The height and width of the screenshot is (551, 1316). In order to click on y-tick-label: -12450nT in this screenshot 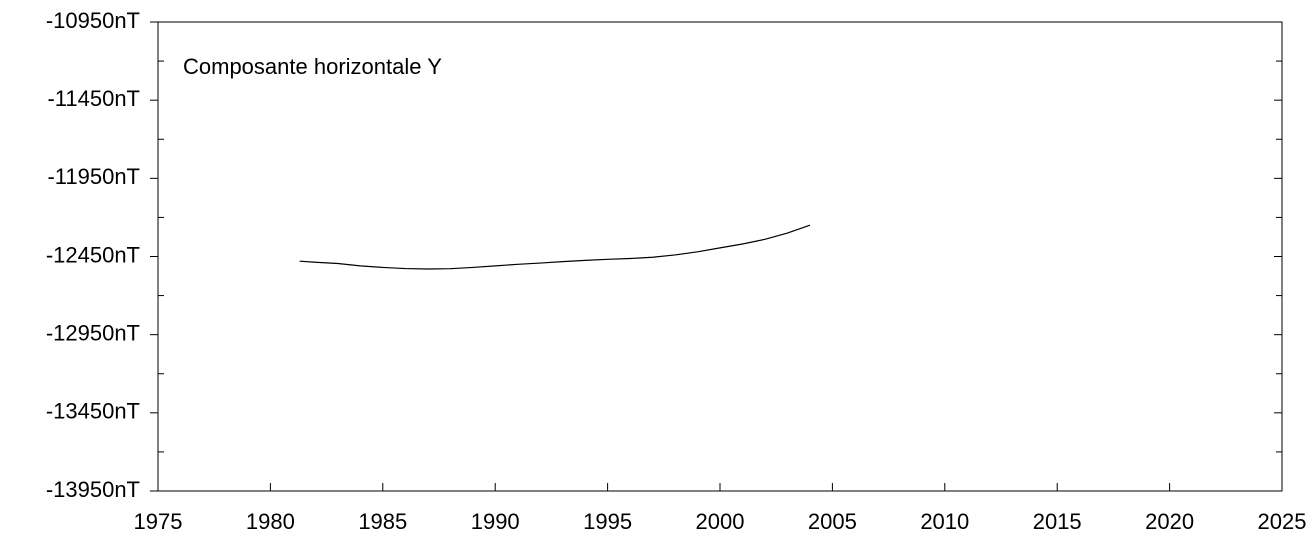, I will do `click(93, 254)`.